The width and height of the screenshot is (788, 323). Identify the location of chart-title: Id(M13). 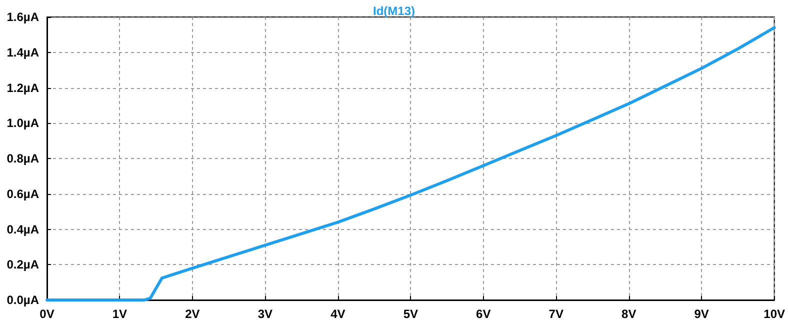
(394, 11).